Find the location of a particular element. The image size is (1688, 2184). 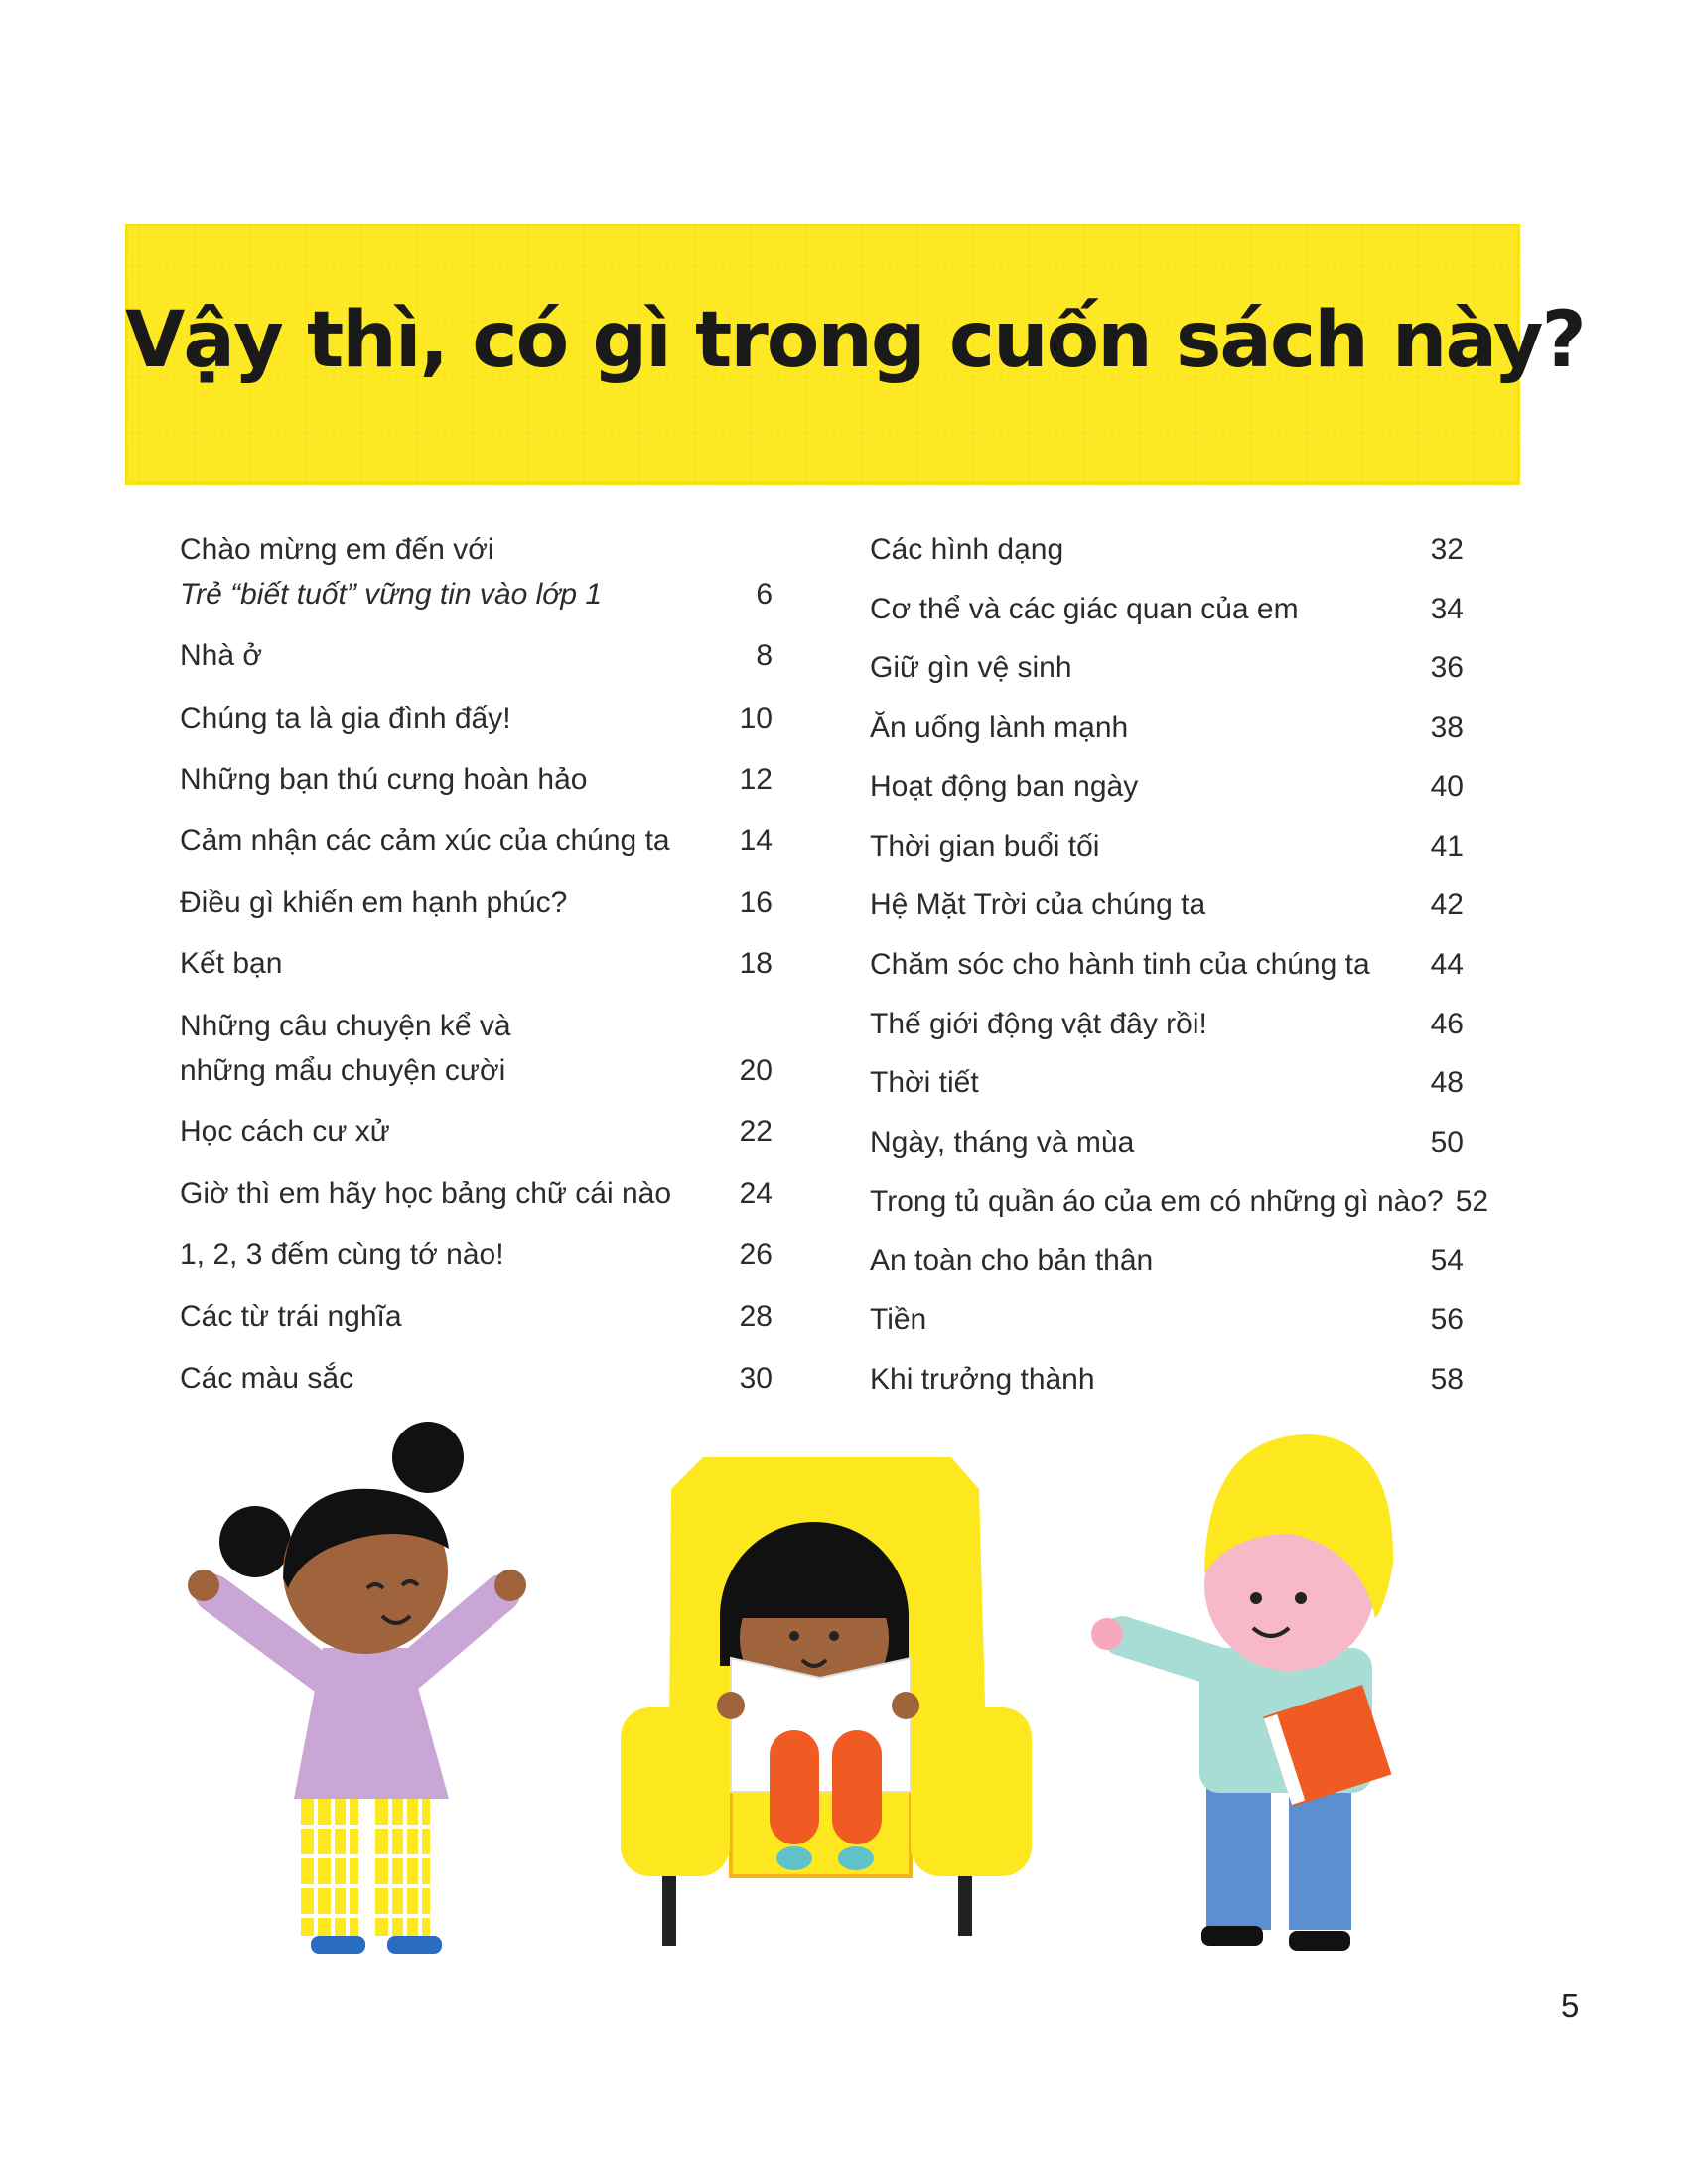

toc-entry-title: Hoạt động ban ngày is located at coordinates (1004, 786).